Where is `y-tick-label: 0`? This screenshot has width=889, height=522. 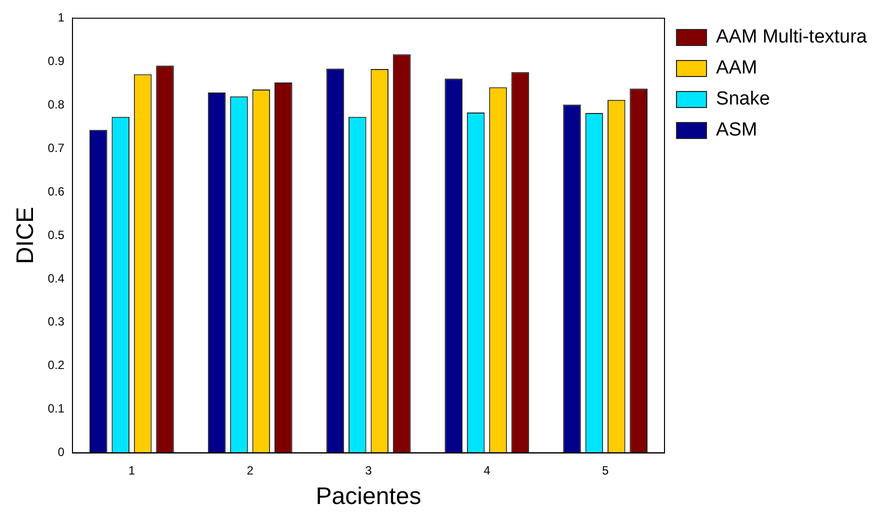 y-tick-label: 0 is located at coordinates (61, 452).